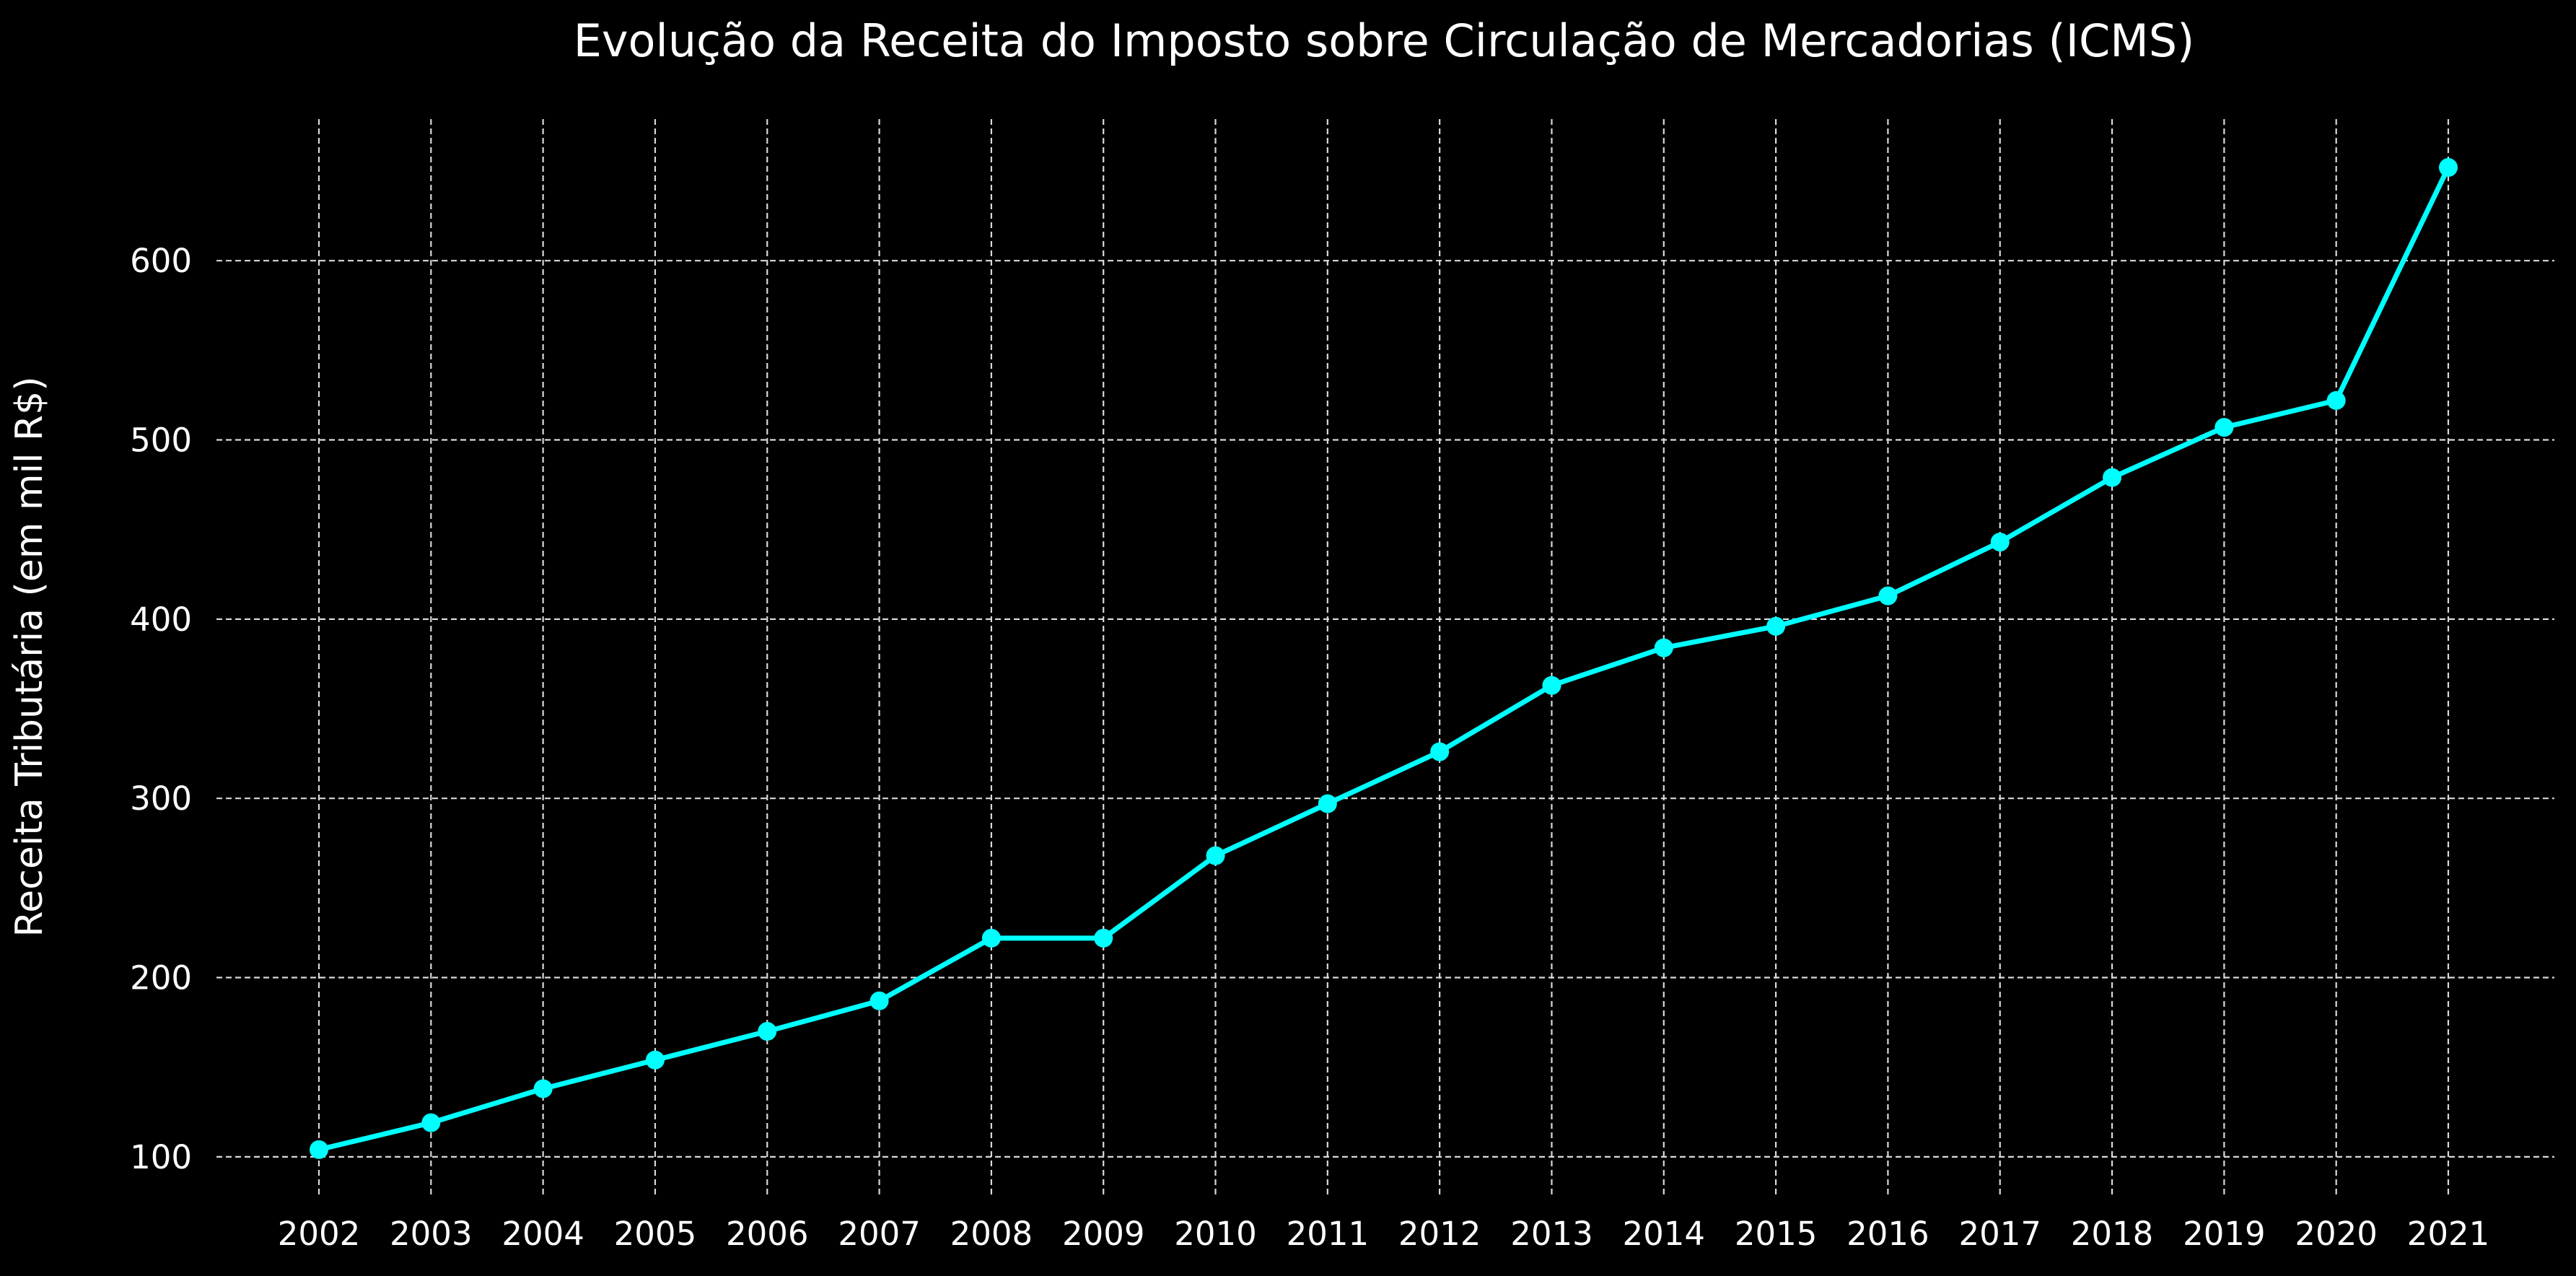 This screenshot has height=1276, width=2576. What do you see at coordinates (1103, 1234) in the screenshot?
I see `x-tick-label: 2009` at bounding box center [1103, 1234].